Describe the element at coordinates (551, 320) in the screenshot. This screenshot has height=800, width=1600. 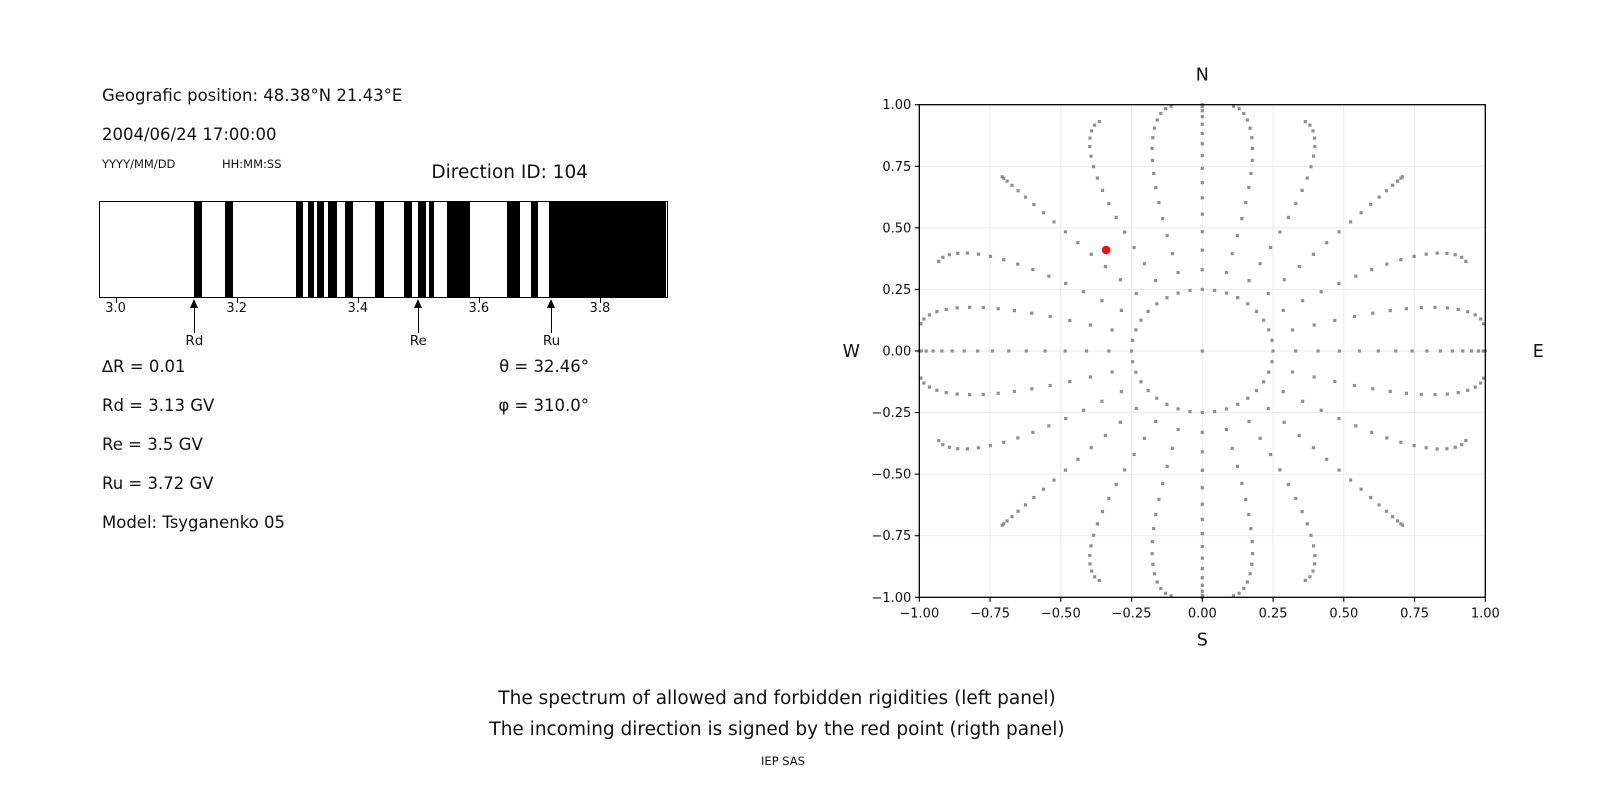
I see `cutoff-arrow-stem` at that location.